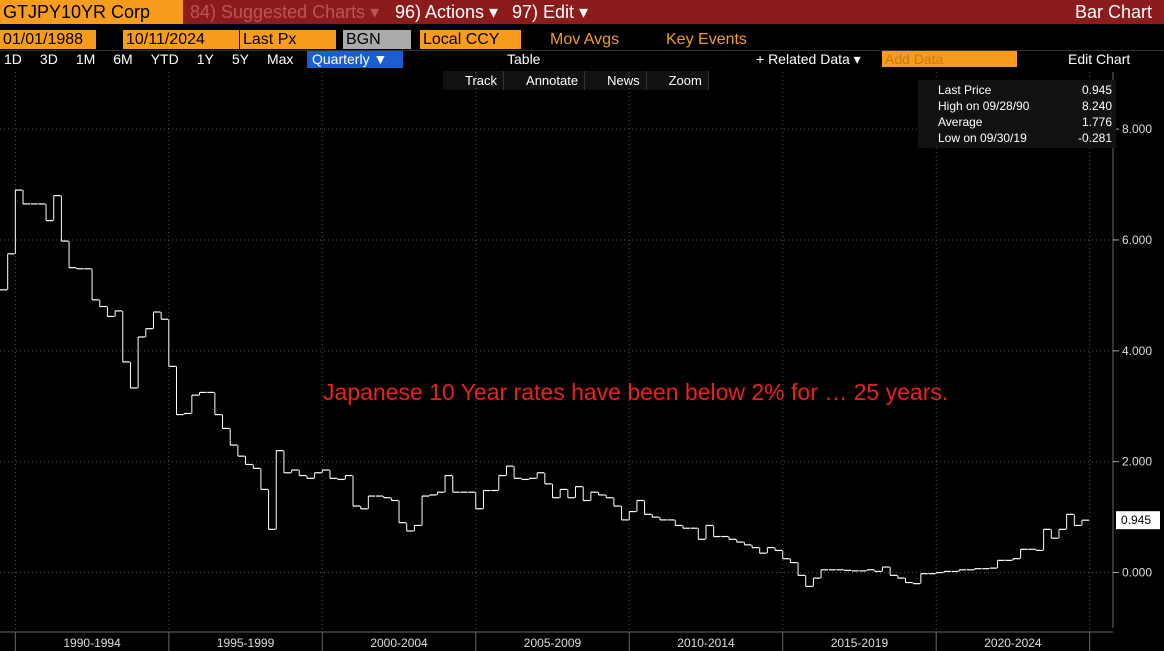  What do you see at coordinates (470, 39) in the screenshot?
I see `currency: Local CCY` at bounding box center [470, 39].